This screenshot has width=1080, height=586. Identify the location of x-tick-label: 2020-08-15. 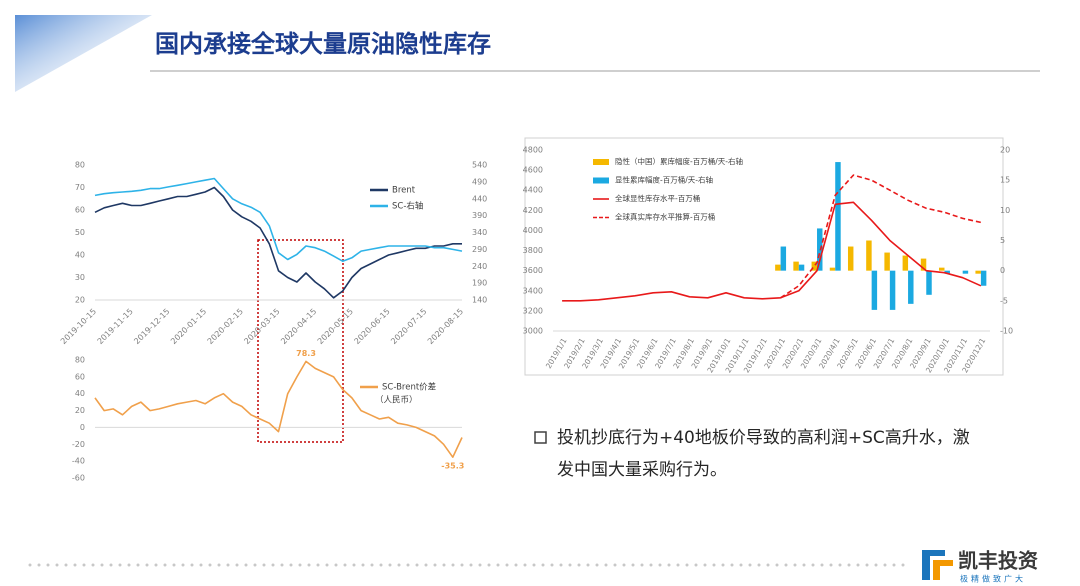
(445, 326).